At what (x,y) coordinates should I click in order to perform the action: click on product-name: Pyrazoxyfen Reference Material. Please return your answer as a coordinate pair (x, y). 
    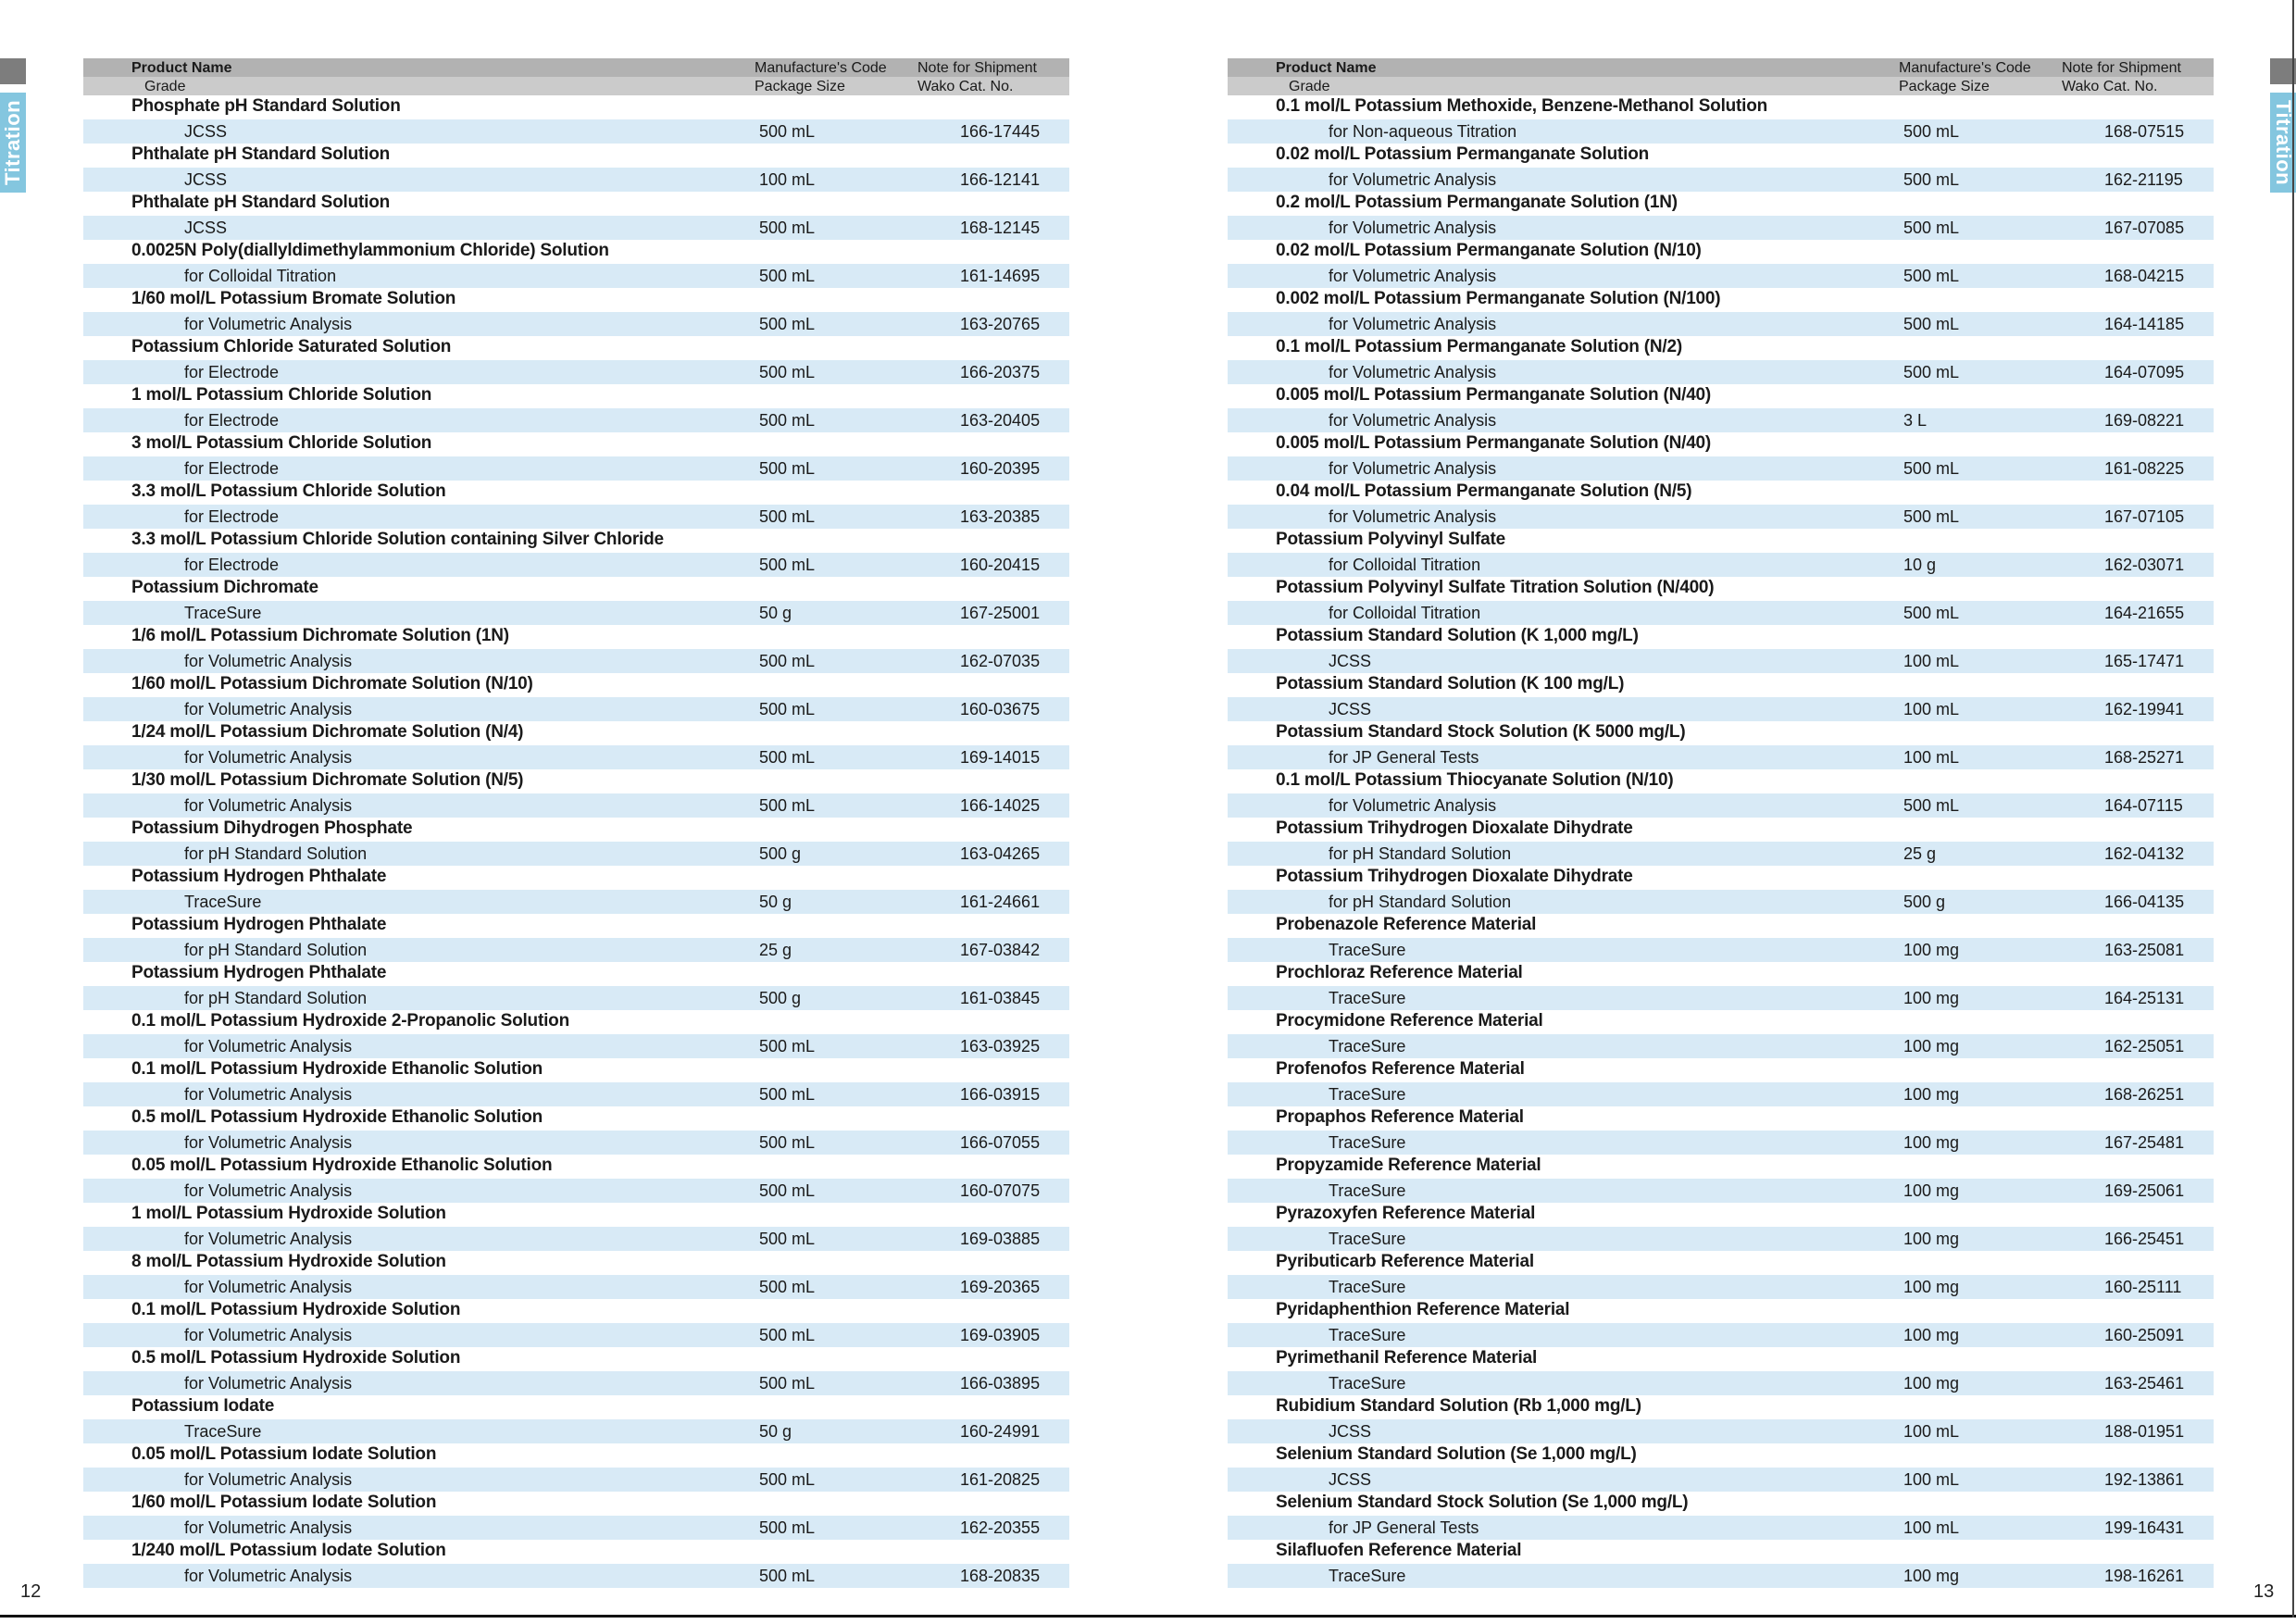
    Looking at the image, I should click on (1406, 1213).